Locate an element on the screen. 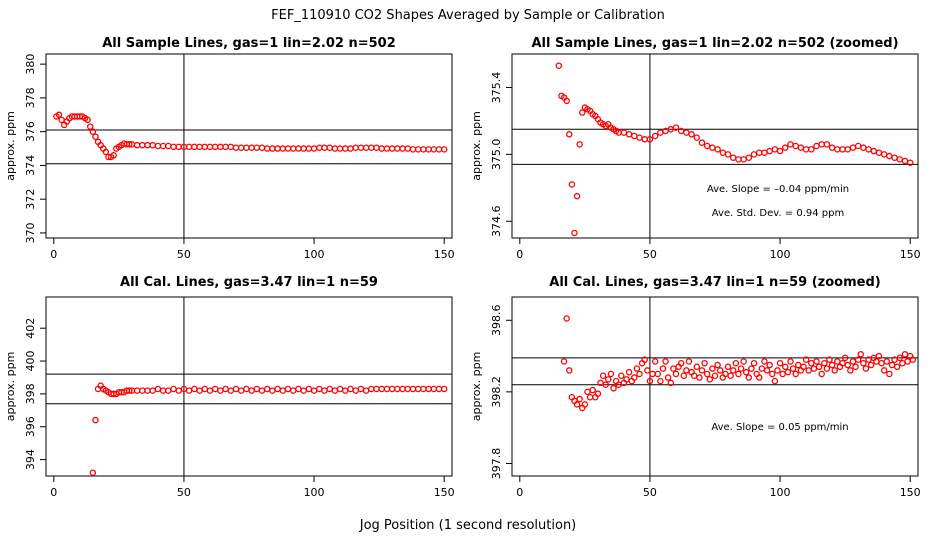  panel-3-y-tick-label: 400 is located at coordinates (30, 361).